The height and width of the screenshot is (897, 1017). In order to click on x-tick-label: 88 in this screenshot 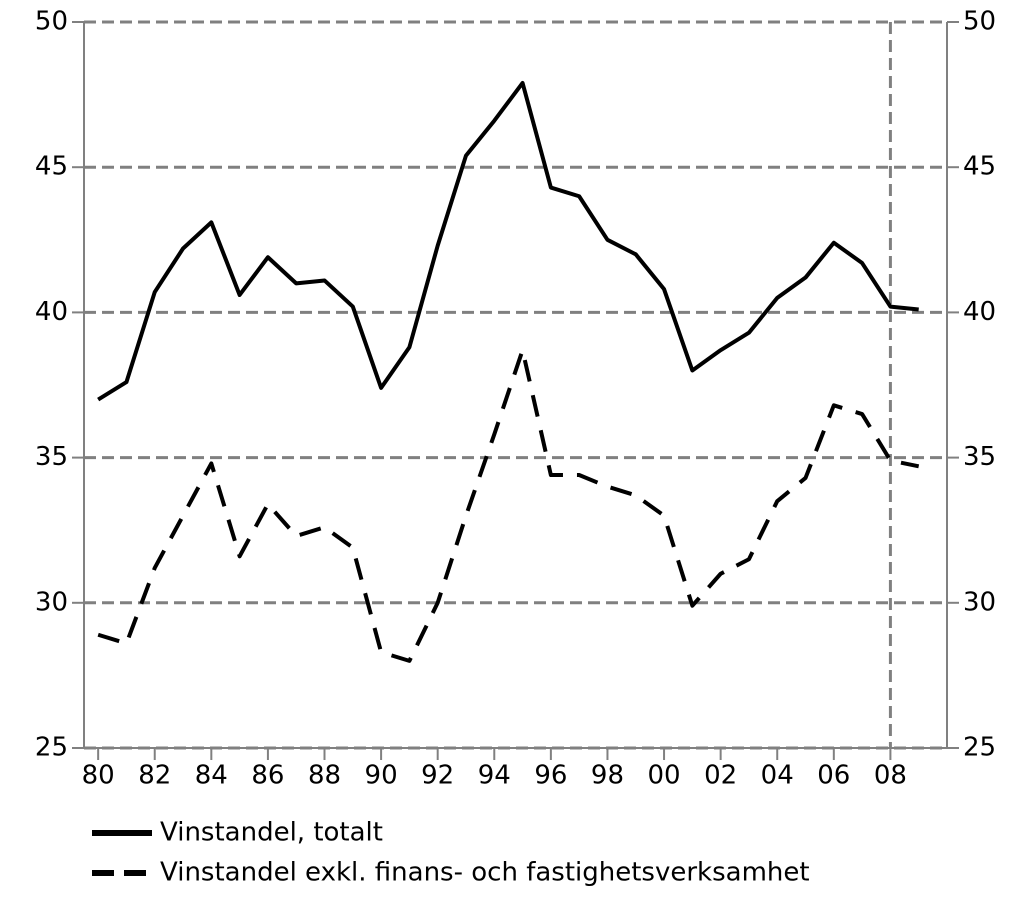, I will do `click(324, 776)`.